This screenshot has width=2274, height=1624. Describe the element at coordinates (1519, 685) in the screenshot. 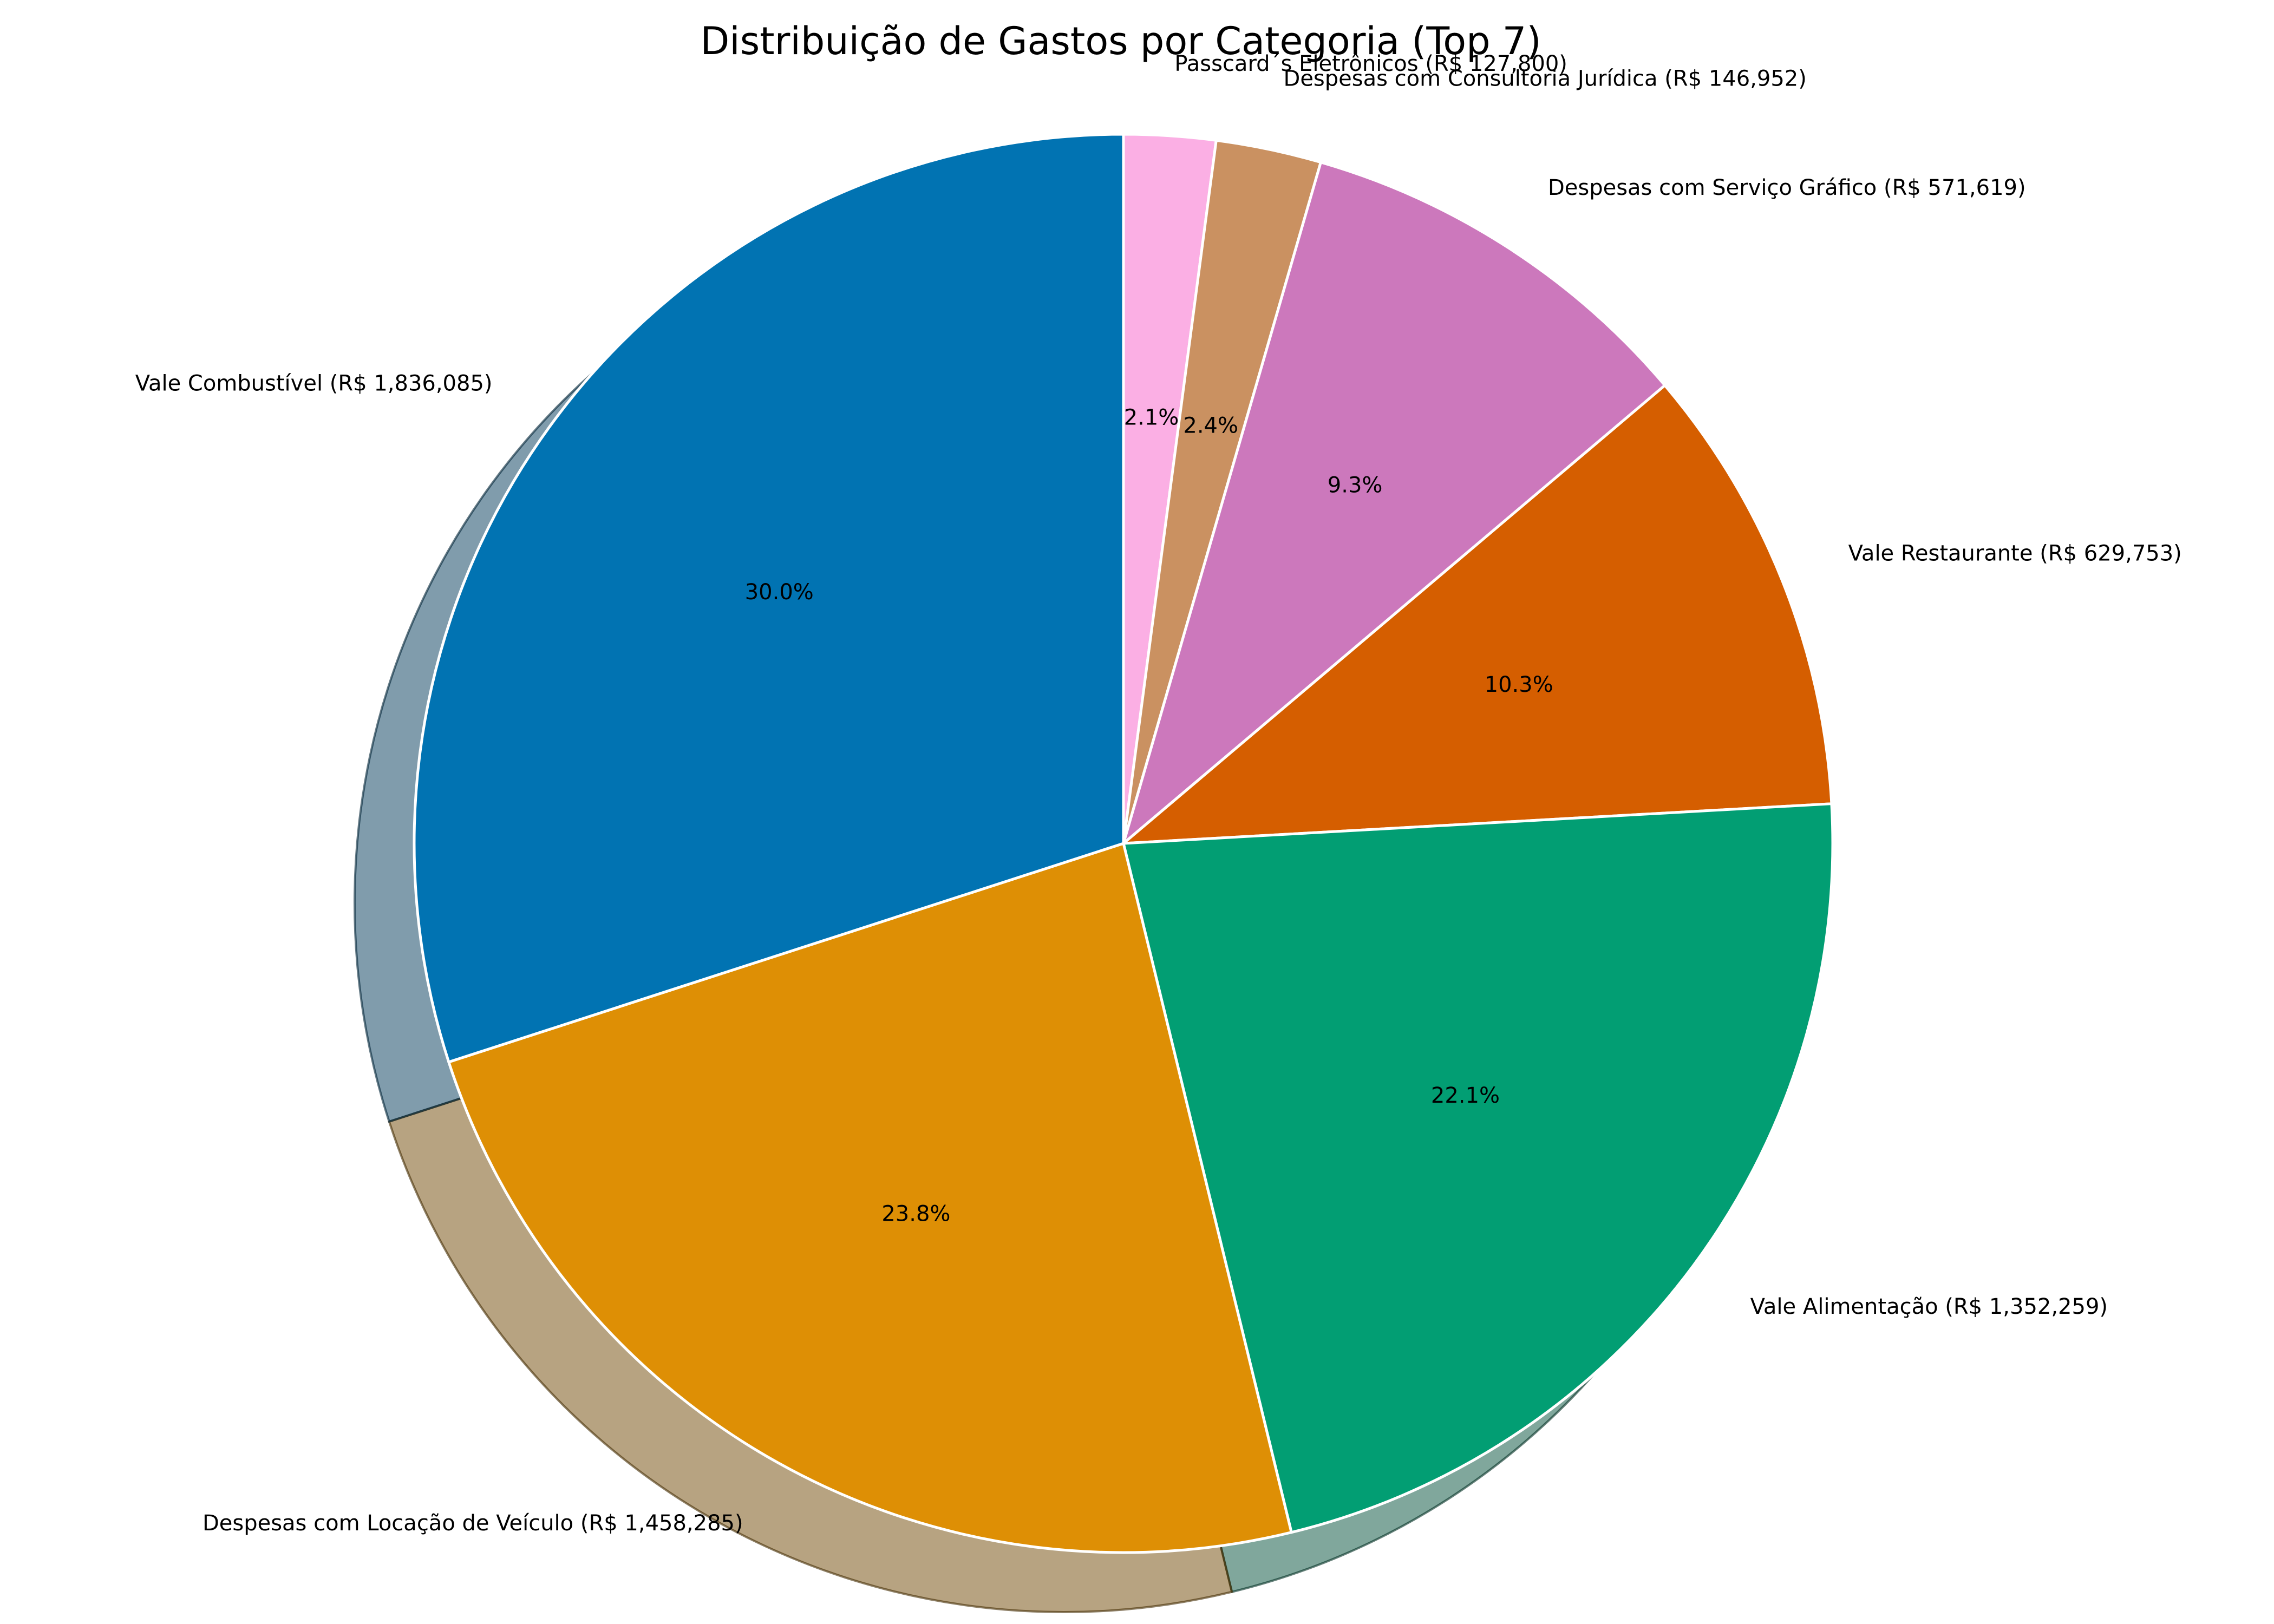

I see `percent-label-vale-restaurante: 10.3%` at that location.